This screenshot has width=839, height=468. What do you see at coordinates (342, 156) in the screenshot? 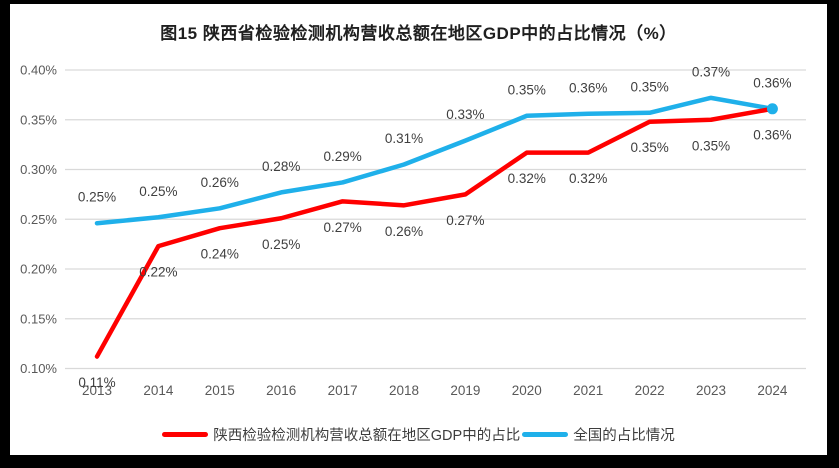
I see `data-label: 0.29%` at bounding box center [342, 156].